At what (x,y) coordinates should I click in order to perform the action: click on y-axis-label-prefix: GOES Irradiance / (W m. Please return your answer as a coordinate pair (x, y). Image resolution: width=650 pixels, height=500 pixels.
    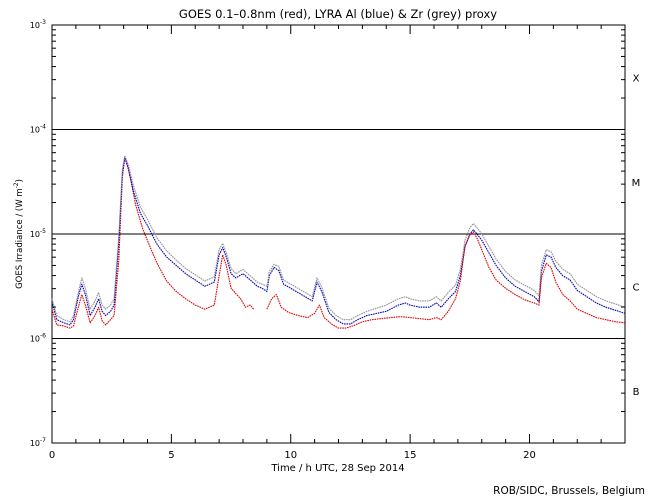
    Looking at the image, I should click on (20, 238).